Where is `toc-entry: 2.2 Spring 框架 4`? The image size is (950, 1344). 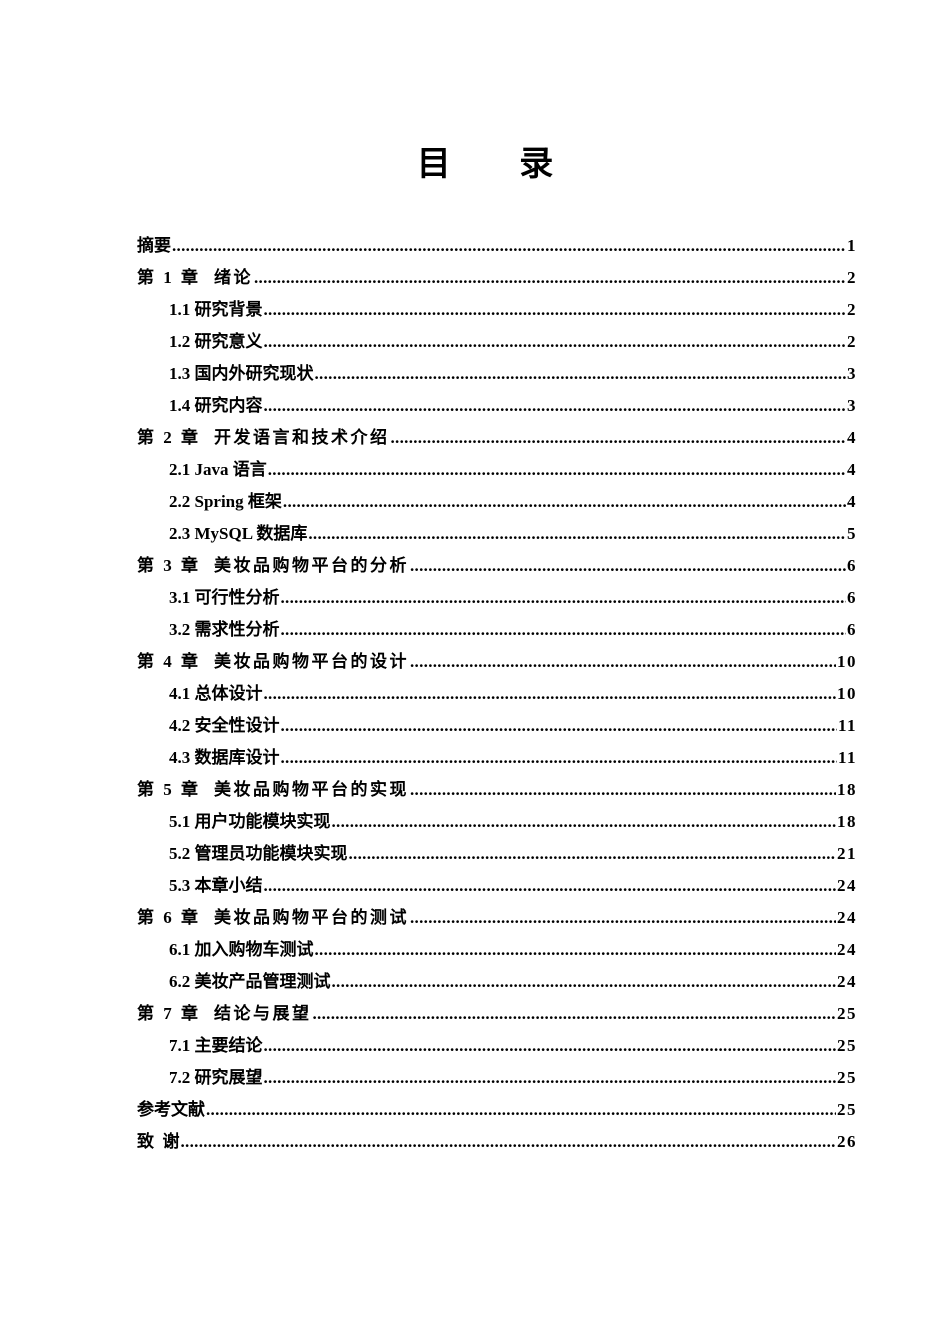 toc-entry: 2.2 Spring 框架 4 is located at coordinates (497, 504).